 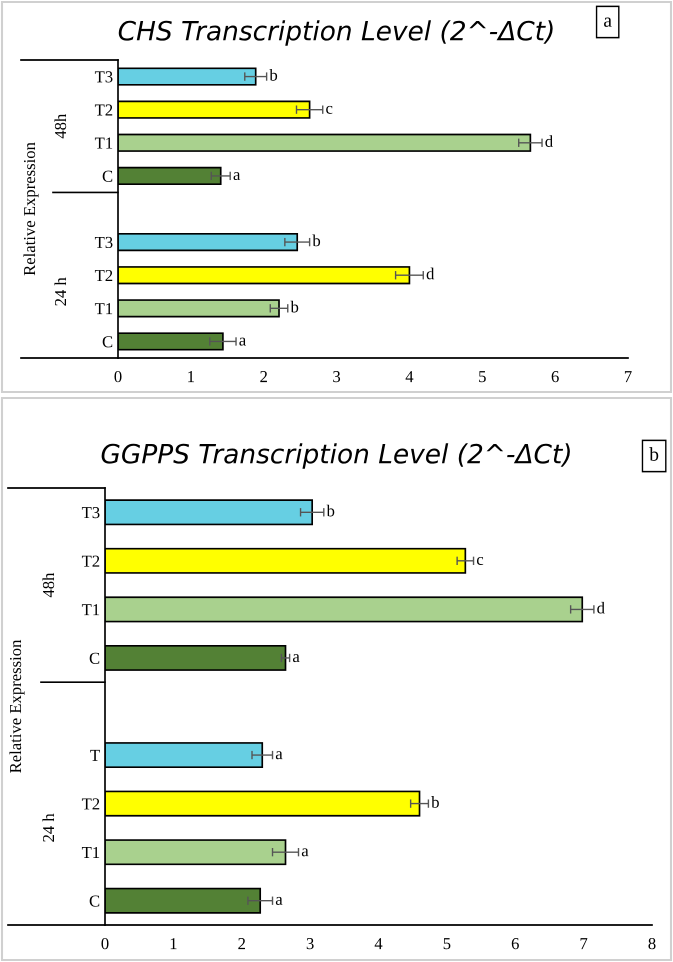 I want to click on text: b, so click(x=653, y=454).